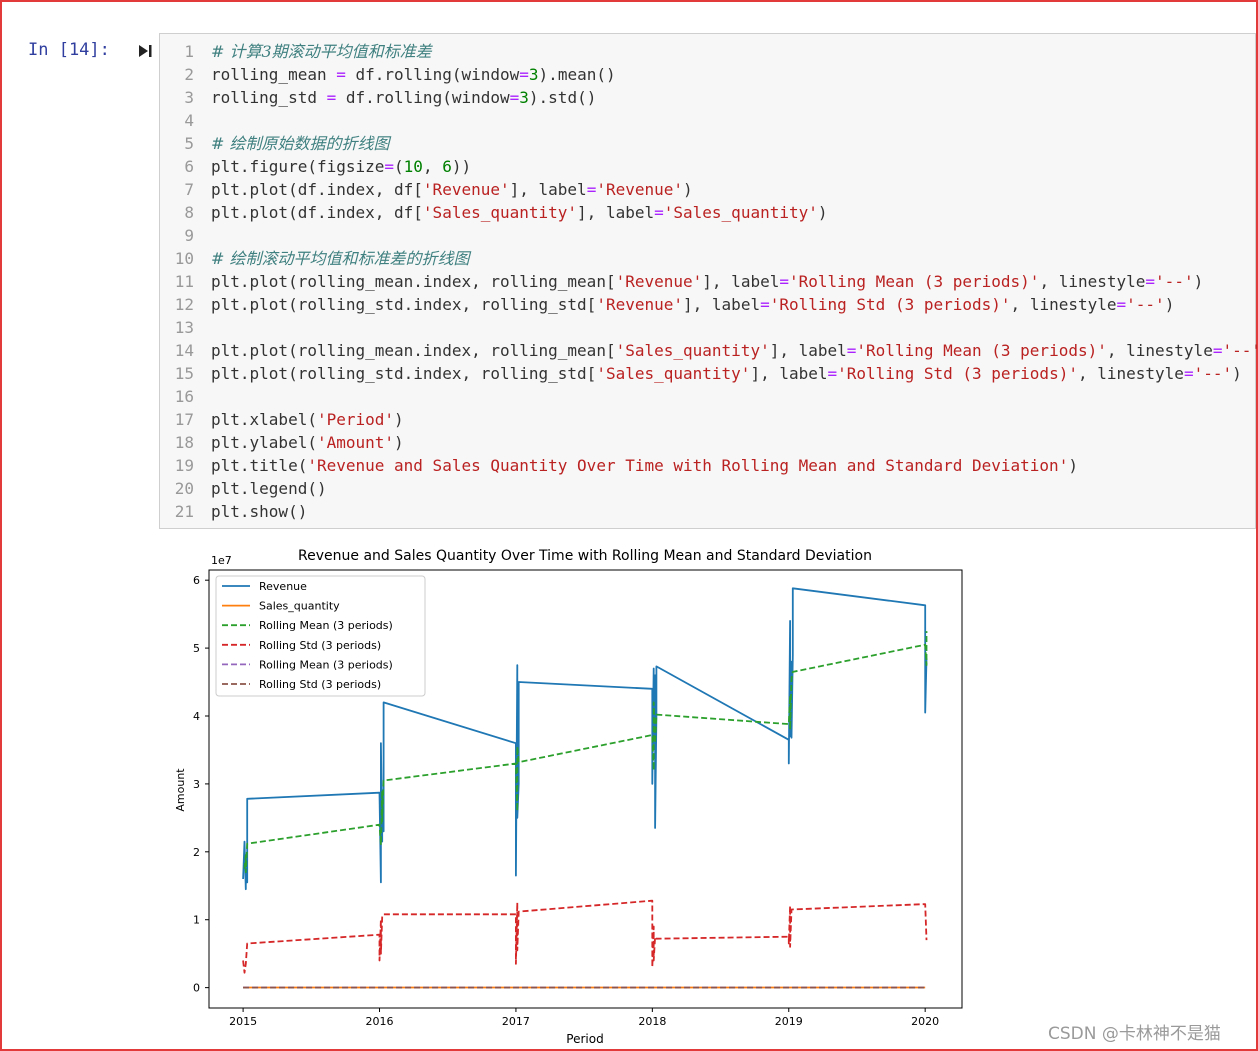 This screenshot has width=1258, height=1051. What do you see at coordinates (734, 488) in the screenshot?
I see `code-line: plt.legend()` at bounding box center [734, 488].